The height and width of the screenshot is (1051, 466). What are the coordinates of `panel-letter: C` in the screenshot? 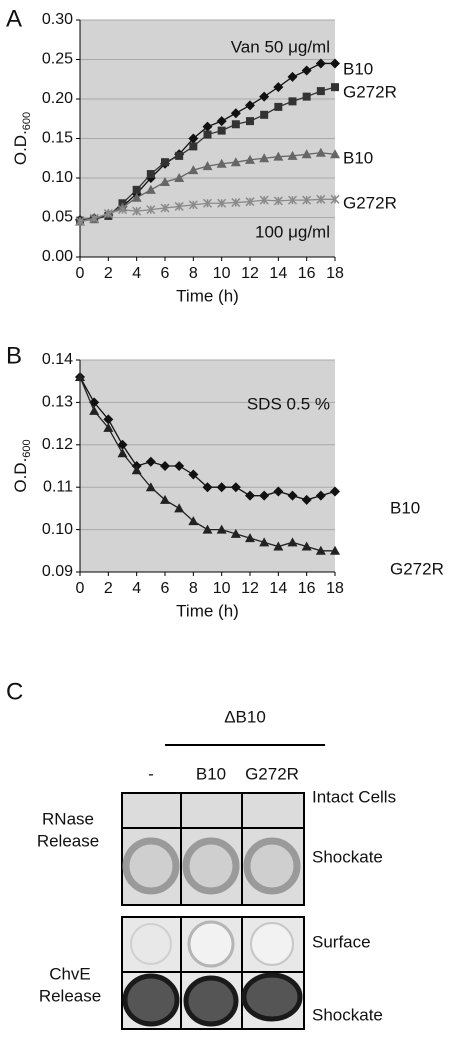 It's located at (14, 691).